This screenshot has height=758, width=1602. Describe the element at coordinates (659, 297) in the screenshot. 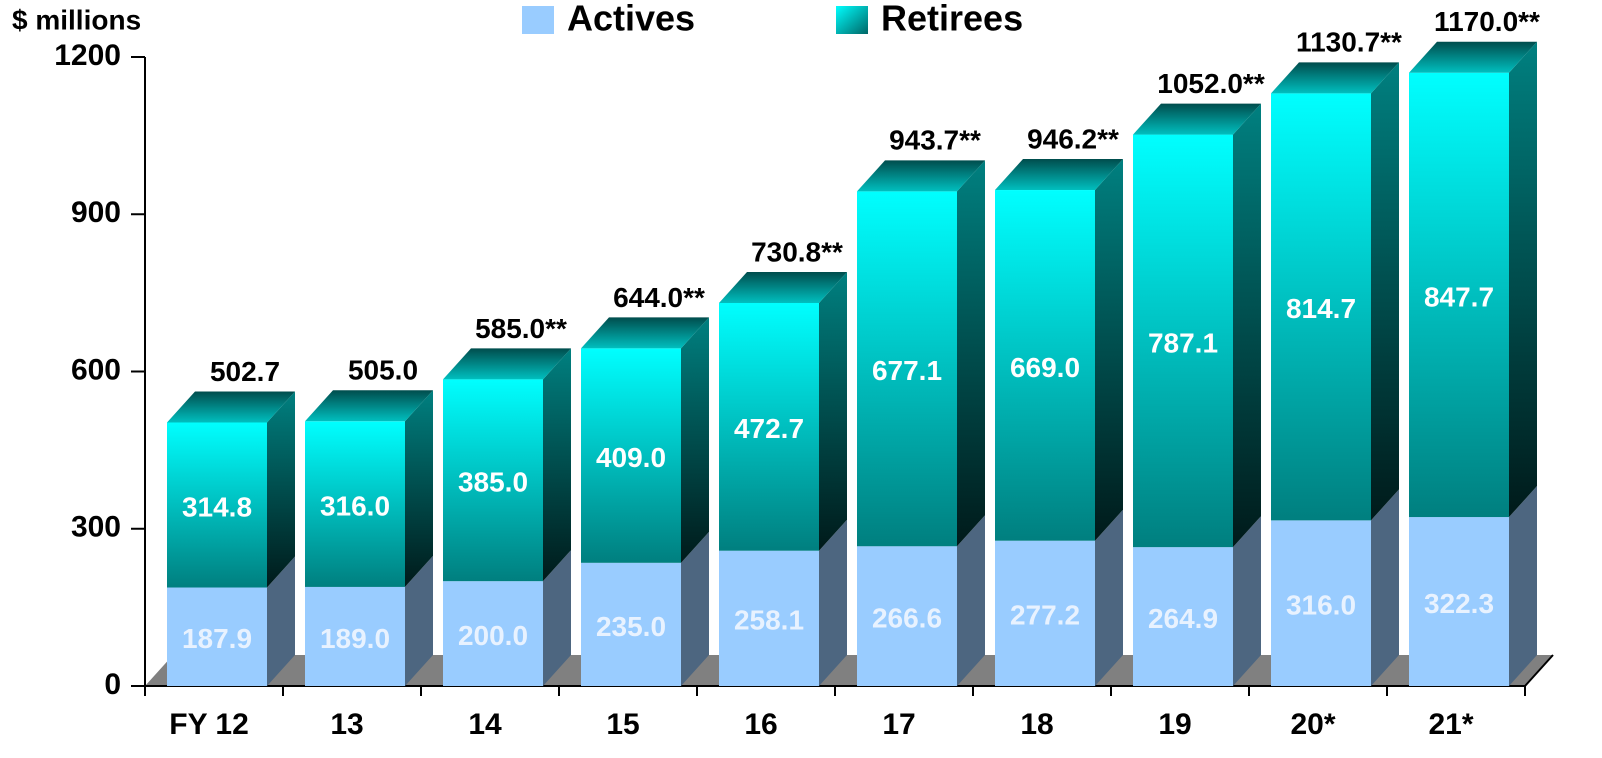

I see `total-label: 644.0**` at that location.